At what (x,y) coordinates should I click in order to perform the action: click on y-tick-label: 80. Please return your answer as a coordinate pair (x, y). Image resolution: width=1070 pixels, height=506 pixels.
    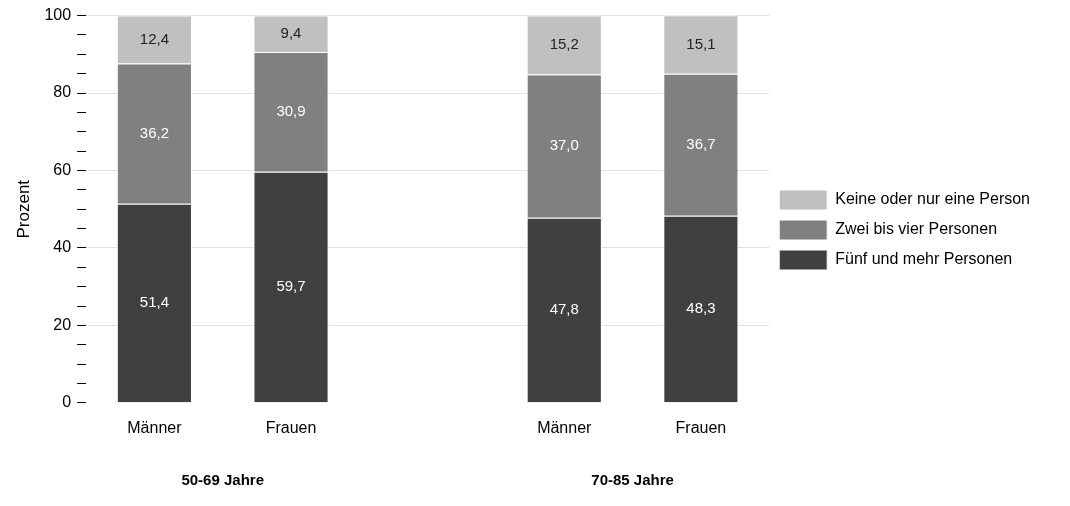
    Looking at the image, I should click on (62, 92).